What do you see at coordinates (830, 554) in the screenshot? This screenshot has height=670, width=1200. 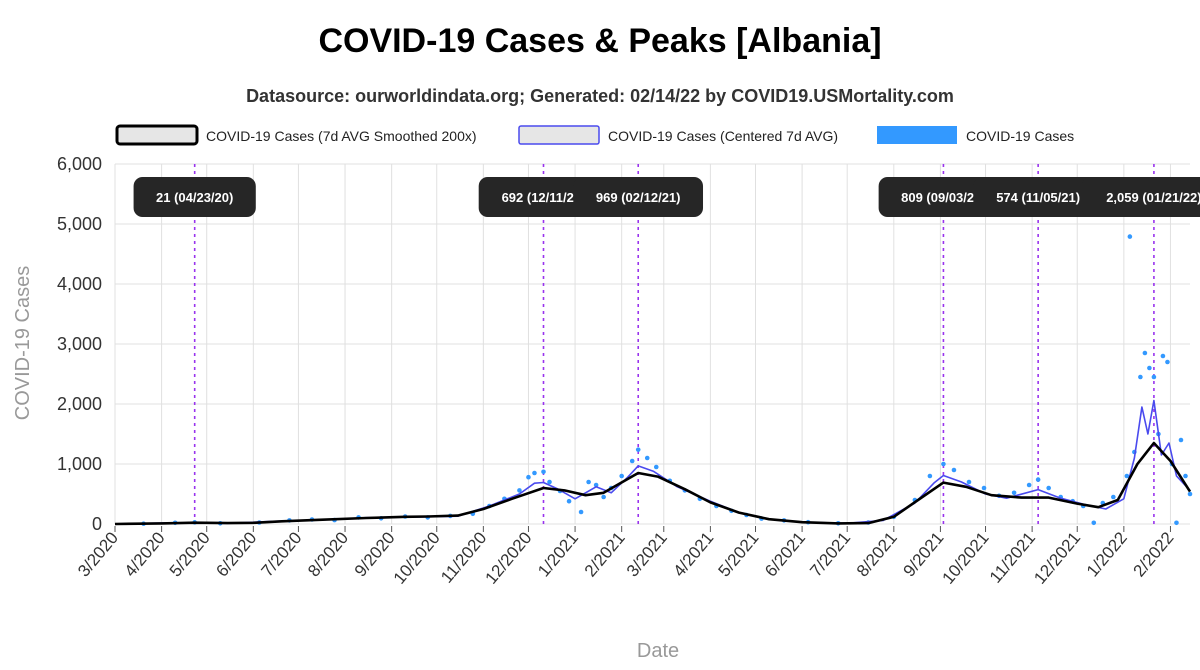 I see `x-tick-label: 7/2021` at bounding box center [830, 554].